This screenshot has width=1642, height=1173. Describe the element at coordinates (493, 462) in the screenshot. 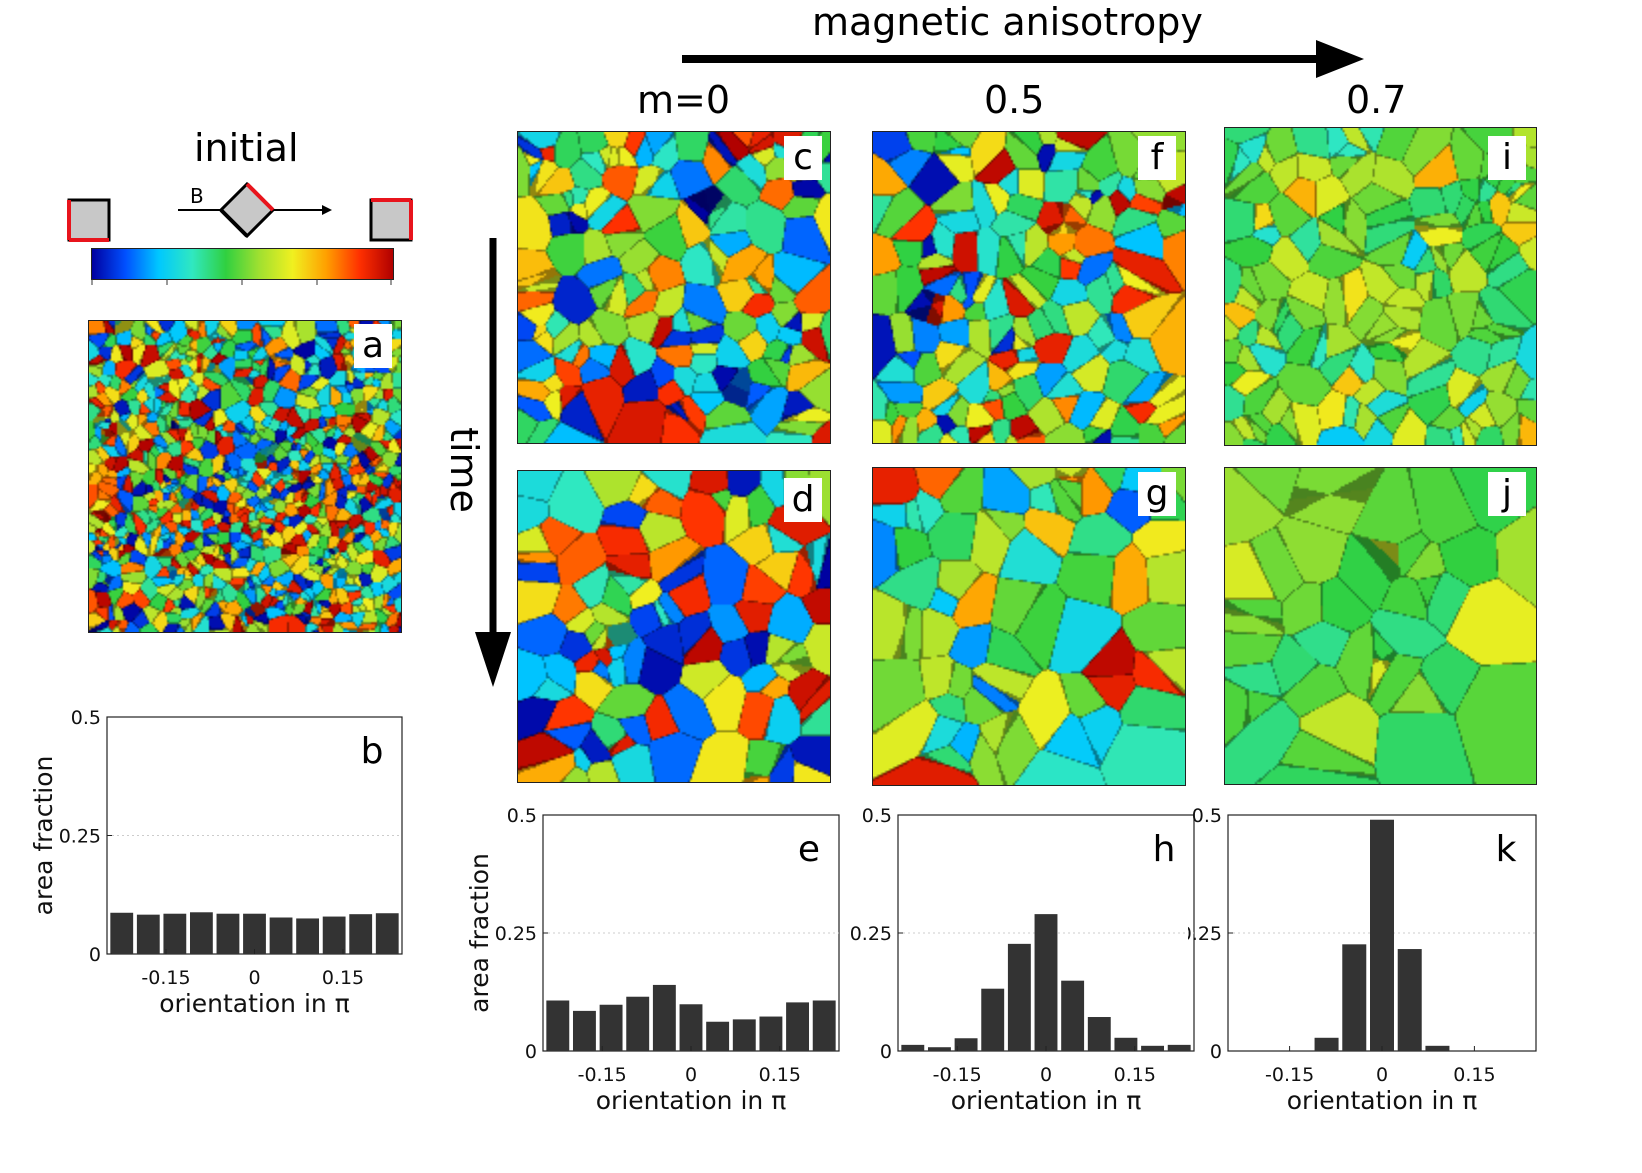

I see `time-arrow` at that location.